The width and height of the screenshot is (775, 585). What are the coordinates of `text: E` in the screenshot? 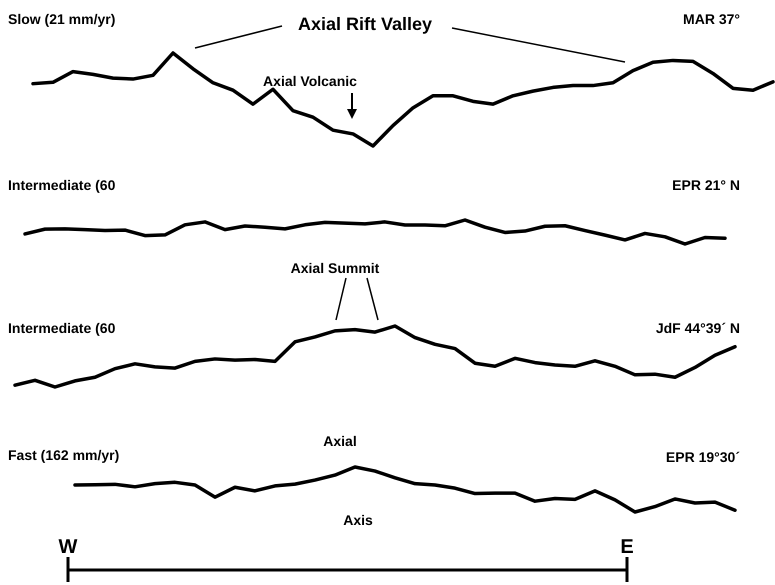 It's located at (627, 547).